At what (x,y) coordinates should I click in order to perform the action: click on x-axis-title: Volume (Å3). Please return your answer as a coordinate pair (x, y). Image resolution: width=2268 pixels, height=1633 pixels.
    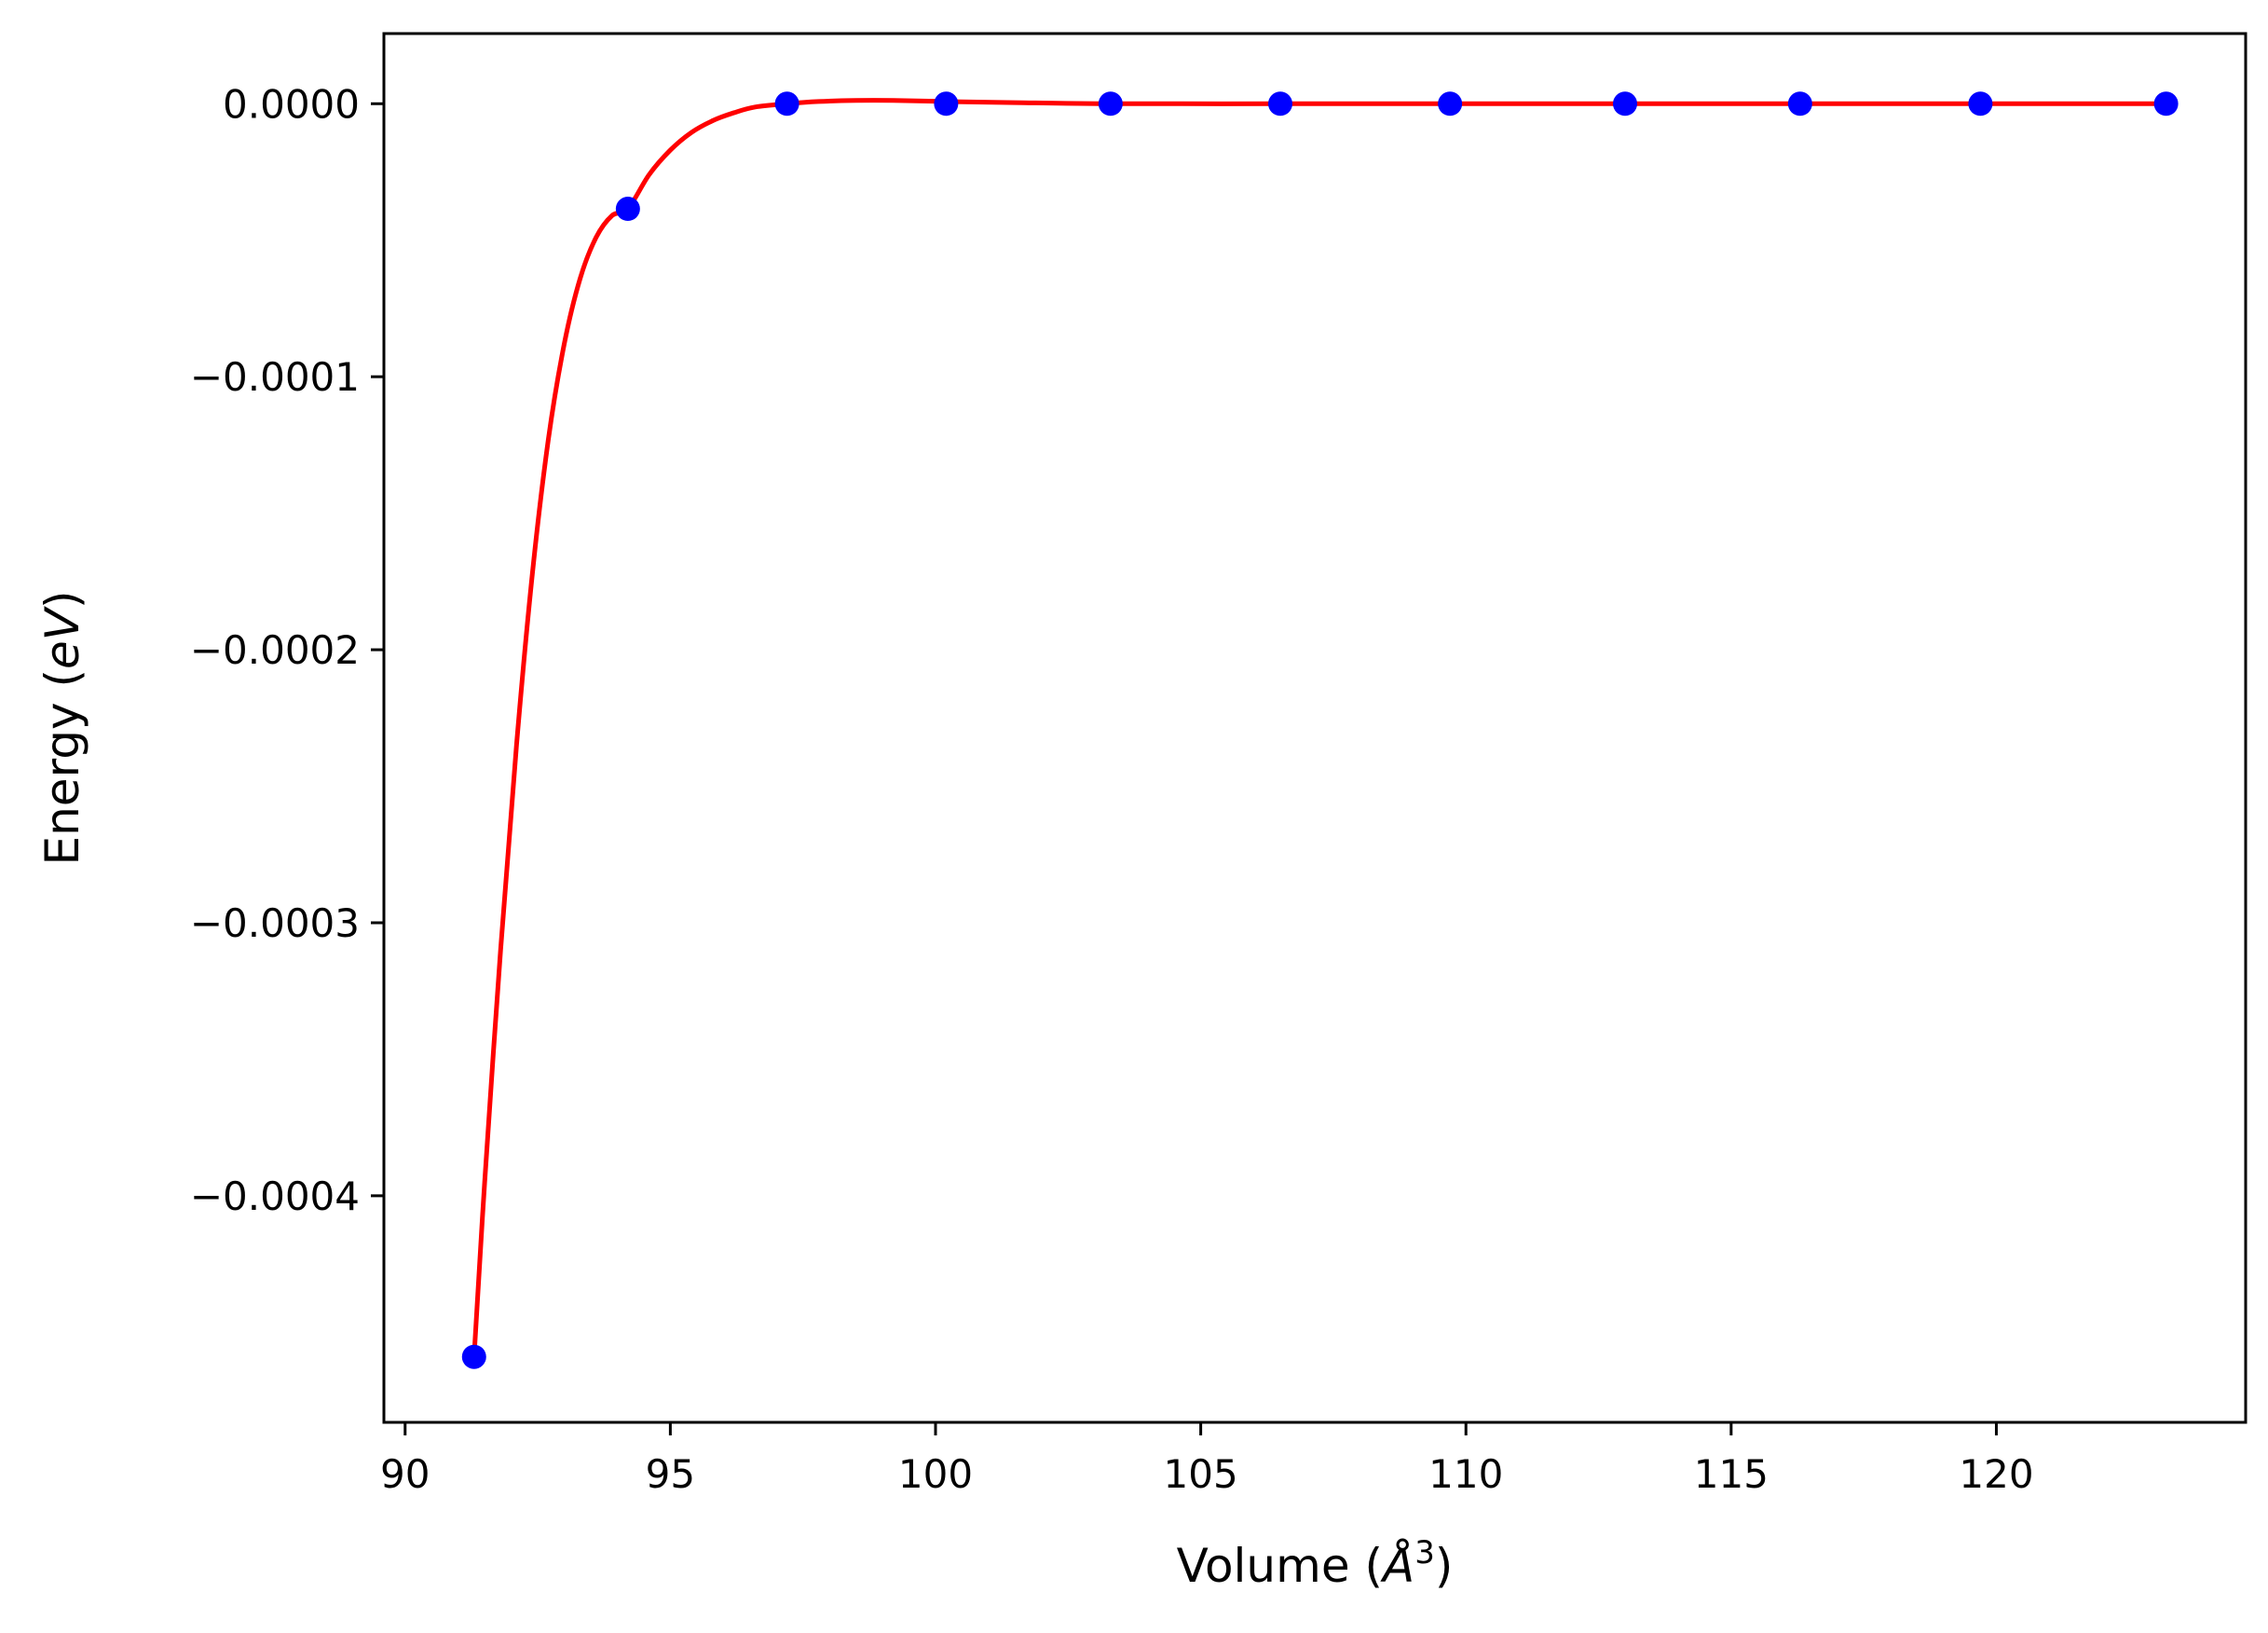
    Looking at the image, I should click on (1315, 1563).